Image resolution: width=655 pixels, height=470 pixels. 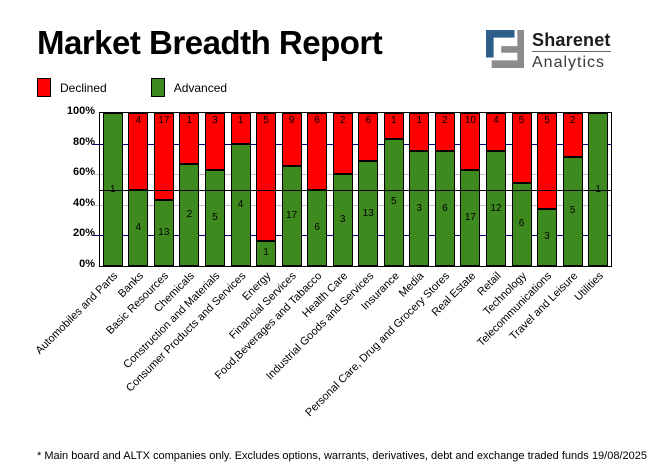 What do you see at coordinates (355, 205) in the screenshot?
I see `gridline-40pct` at bounding box center [355, 205].